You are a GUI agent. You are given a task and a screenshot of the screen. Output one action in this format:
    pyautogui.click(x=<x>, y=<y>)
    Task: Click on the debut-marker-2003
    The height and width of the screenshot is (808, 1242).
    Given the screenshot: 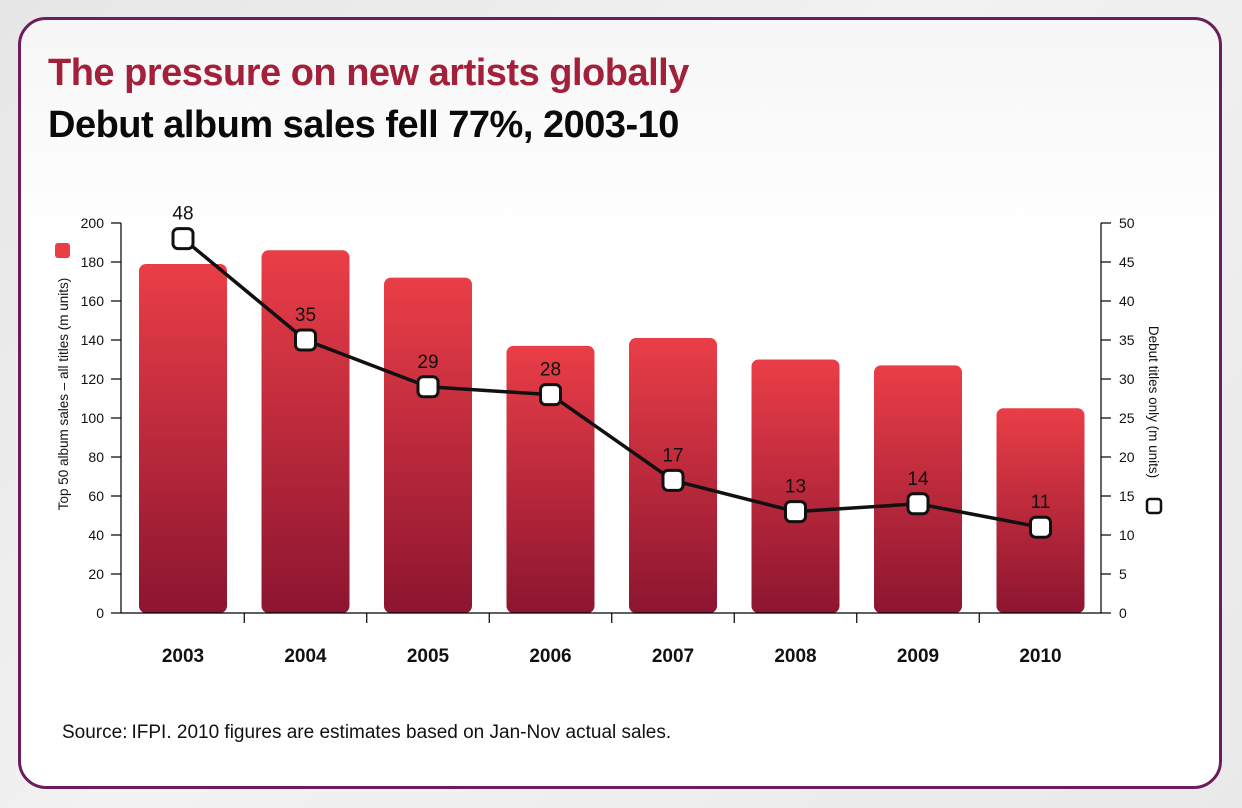 What is the action you would take?
    pyautogui.click(x=183, y=239)
    